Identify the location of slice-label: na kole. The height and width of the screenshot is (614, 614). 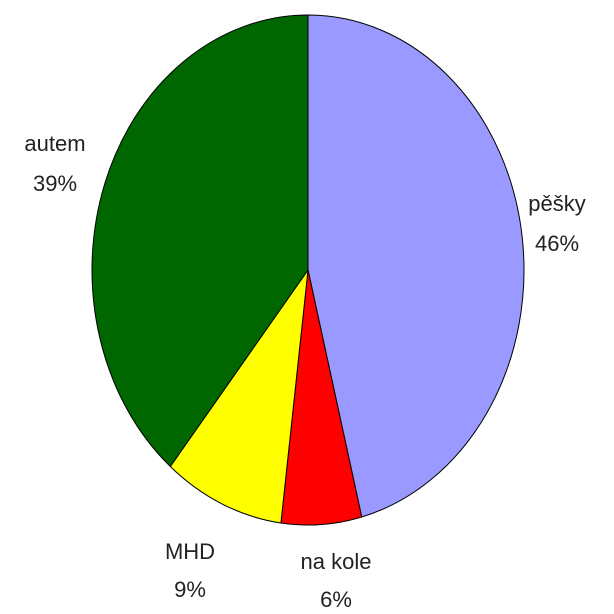
(336, 561).